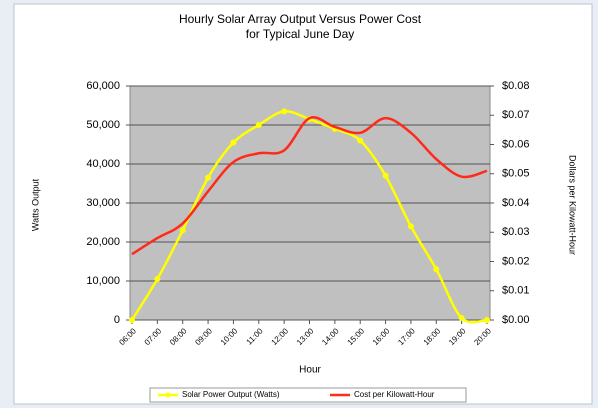 The image size is (598, 408). What do you see at coordinates (103, 242) in the screenshot?
I see `y-tick-label: 20,000` at bounding box center [103, 242].